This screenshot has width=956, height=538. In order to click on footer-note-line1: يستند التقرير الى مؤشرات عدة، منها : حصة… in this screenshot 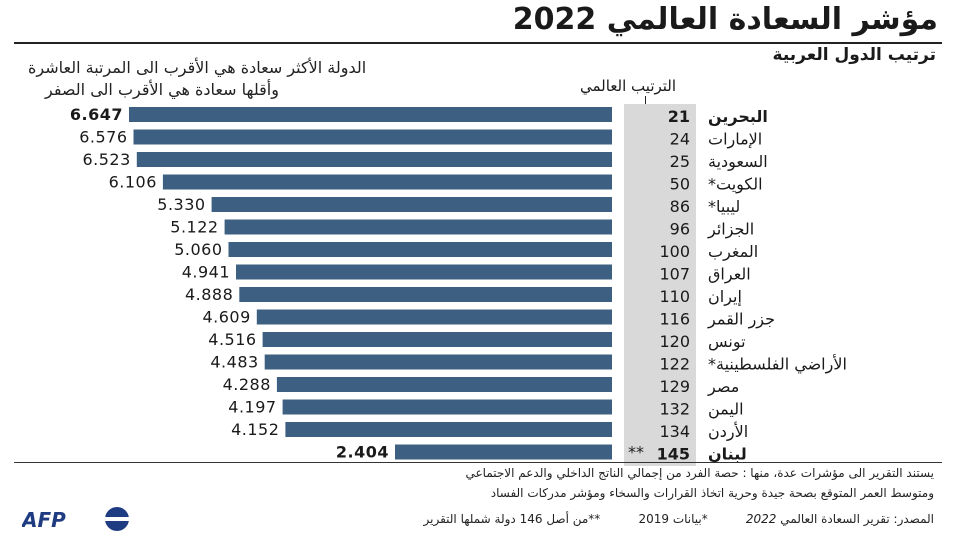, I will do `click(700, 473)`.